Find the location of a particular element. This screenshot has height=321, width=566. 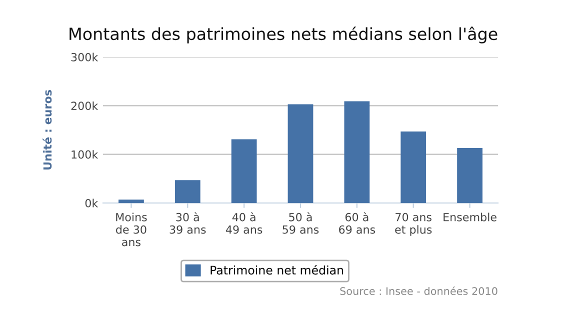

x-tick-label: 30 à 39 ans is located at coordinates (188, 223).